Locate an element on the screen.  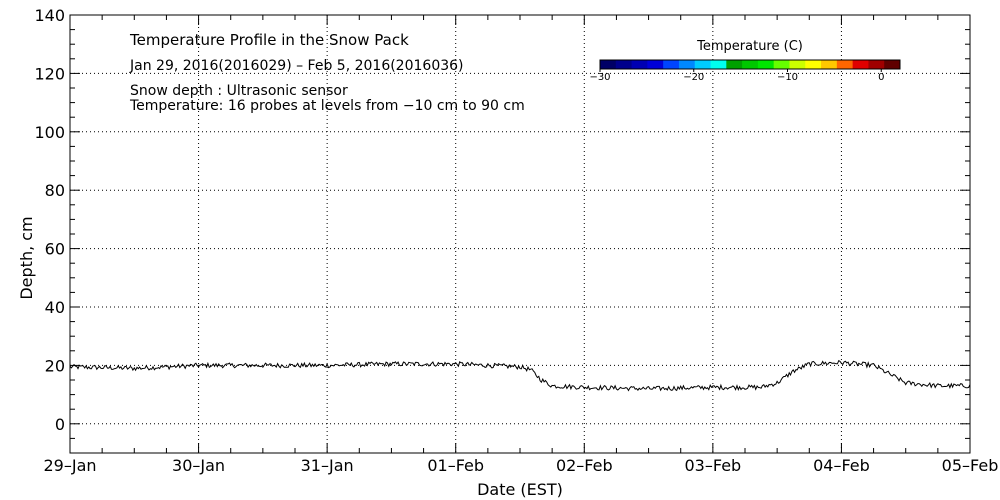
series-line-snow-depth is located at coordinates (520, 375).